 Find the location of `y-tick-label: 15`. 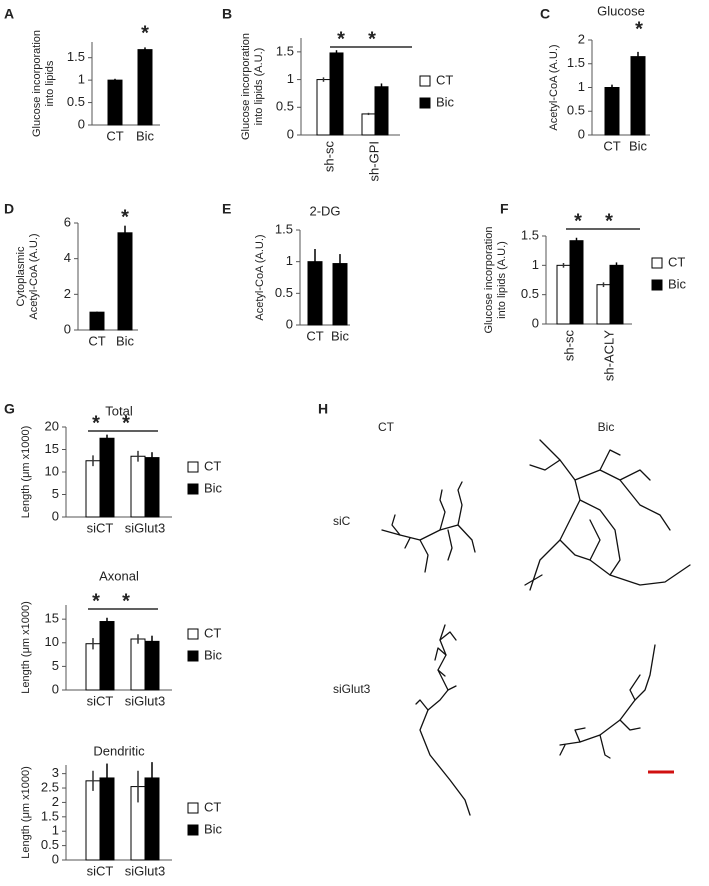

y-tick-label: 15 is located at coordinates (52, 618).